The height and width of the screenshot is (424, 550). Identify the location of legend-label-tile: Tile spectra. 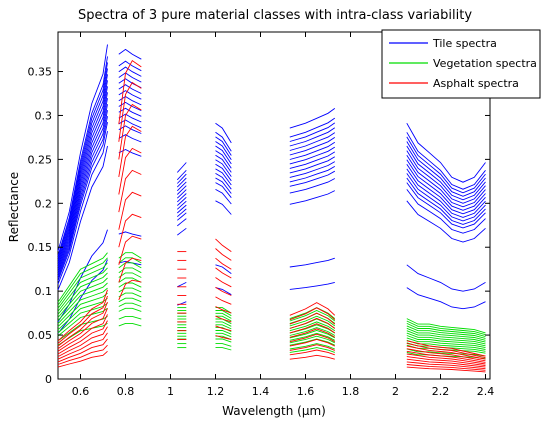
(464, 43).